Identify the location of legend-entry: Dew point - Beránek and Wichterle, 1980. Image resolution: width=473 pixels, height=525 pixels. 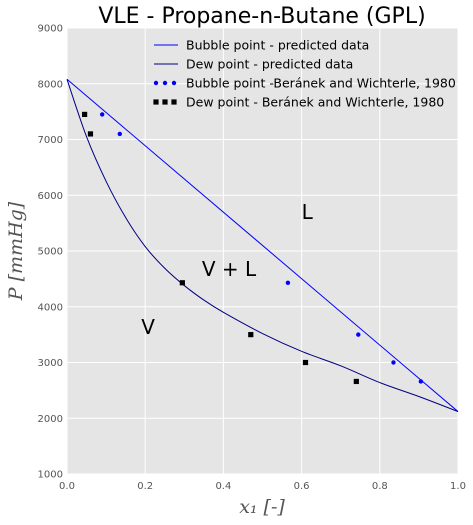
(315, 102).